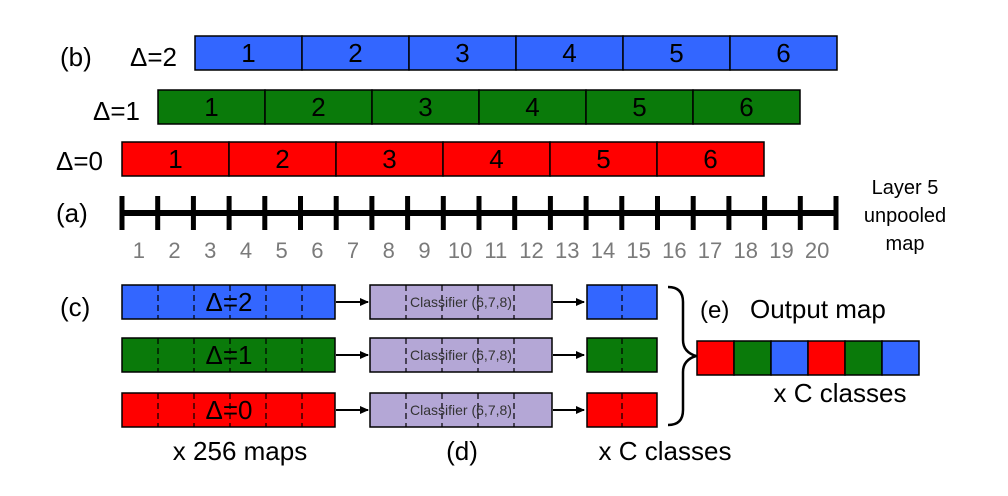 The width and height of the screenshot is (1008, 496). Describe the element at coordinates (638, 250) in the screenshot. I see `tick-label: 15` at that location.